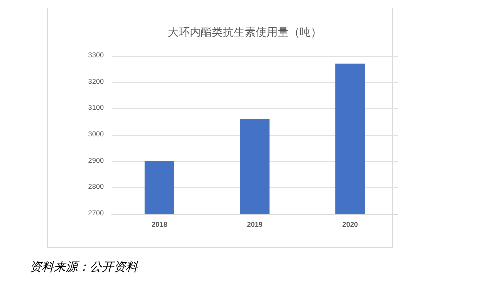 This screenshot has height=287, width=488. Describe the element at coordinates (245, 32) in the screenshot. I see `chart-title: 大环内酯类抗生素使用量（吨）` at that location.